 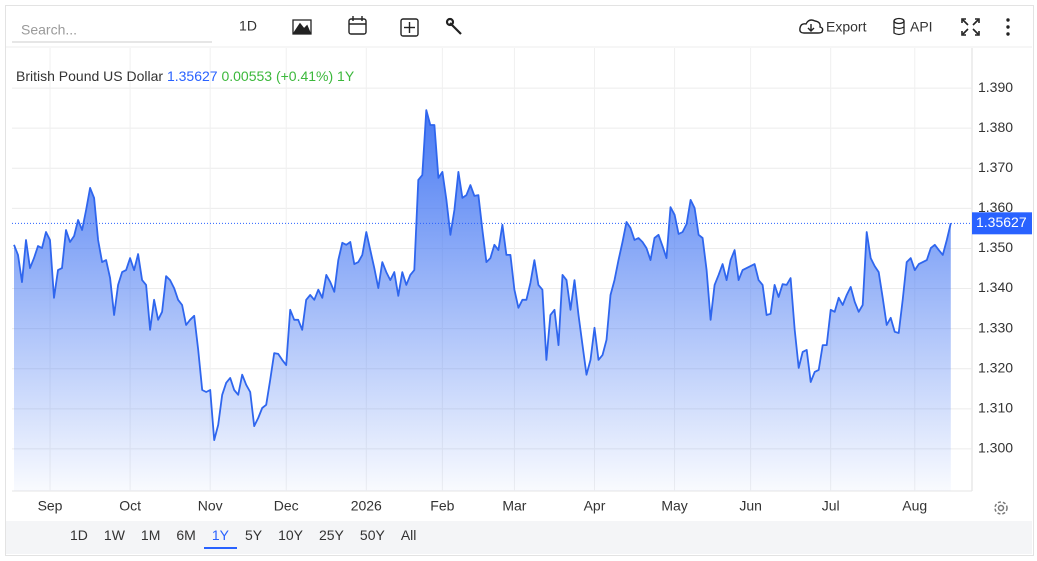 What do you see at coordinates (372, 535) in the screenshot?
I see `range-button: 50Y` at bounding box center [372, 535].